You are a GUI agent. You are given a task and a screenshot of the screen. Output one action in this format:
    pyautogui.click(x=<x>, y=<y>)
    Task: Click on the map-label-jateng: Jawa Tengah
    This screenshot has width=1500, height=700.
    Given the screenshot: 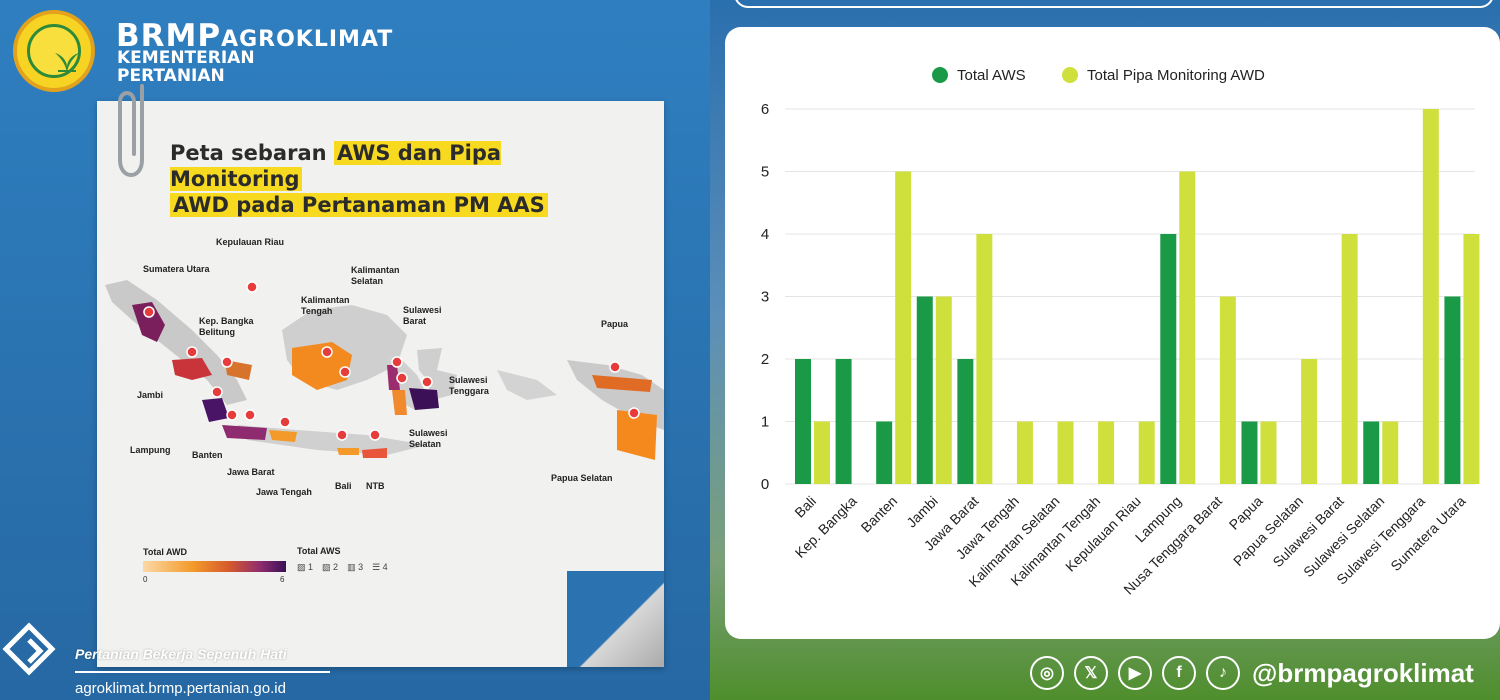 What is the action you would take?
    pyautogui.click(x=284, y=492)
    